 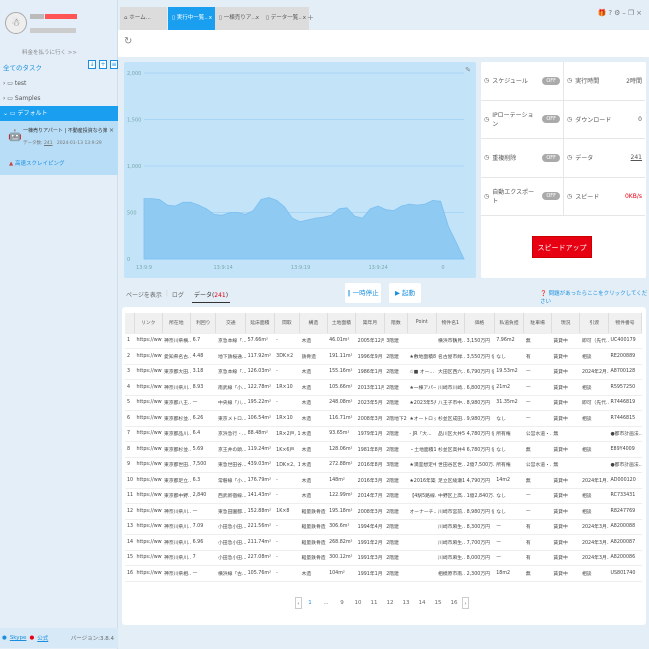 What do you see at coordinates (103, 64) in the screenshot?
I see `add-task-icon: +` at bounding box center [103, 64].